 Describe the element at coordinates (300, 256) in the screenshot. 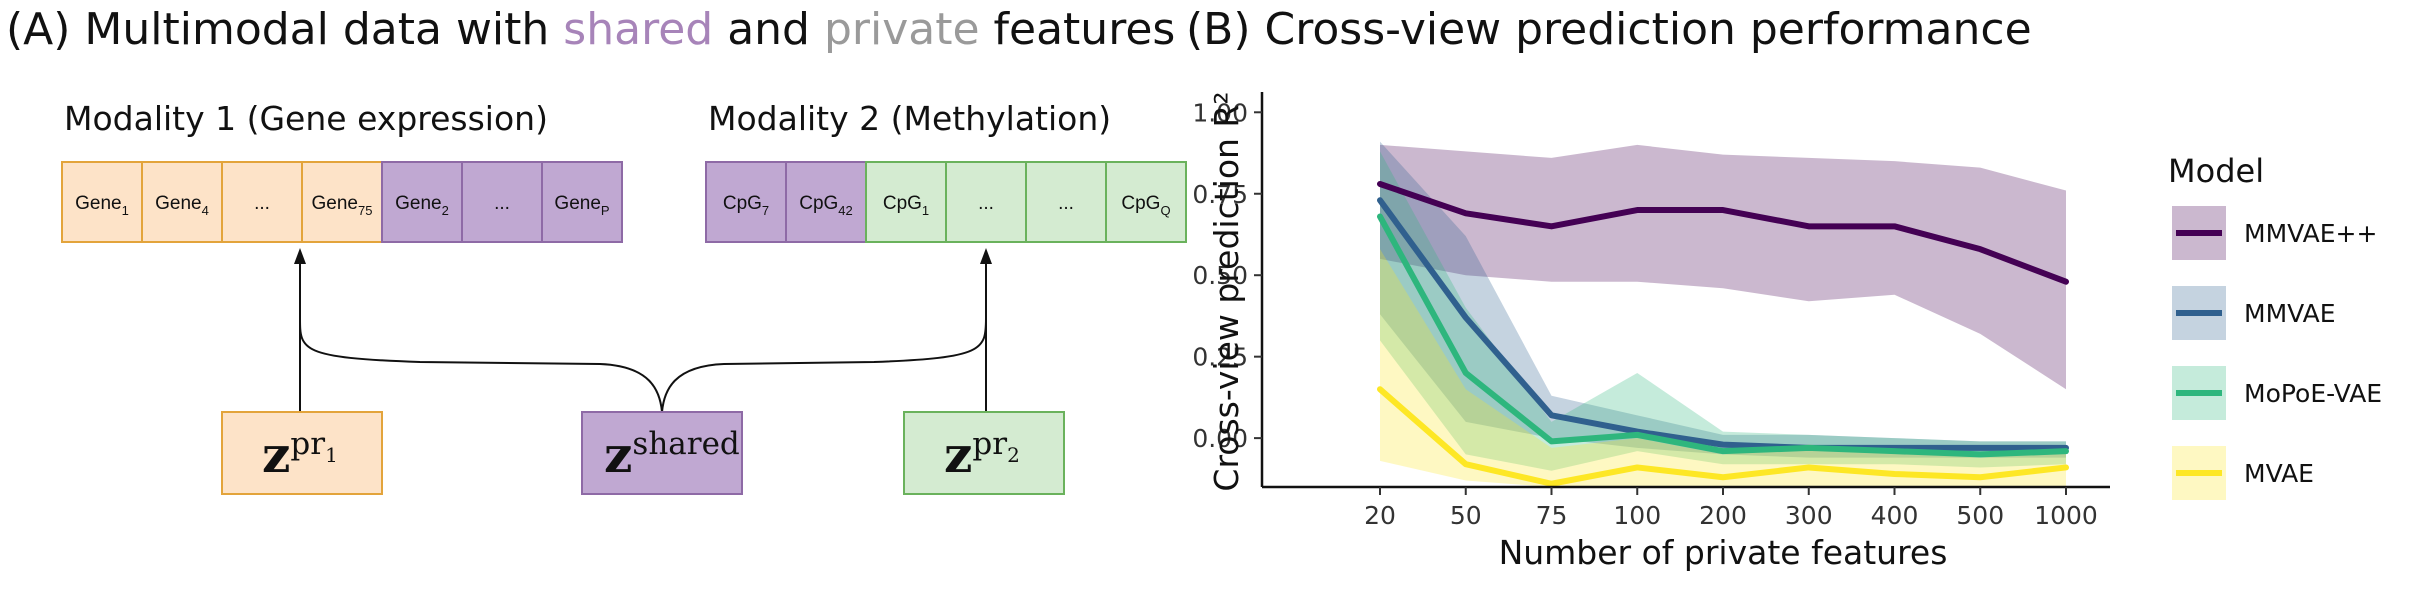

I see `arrowhead-m1` at that location.